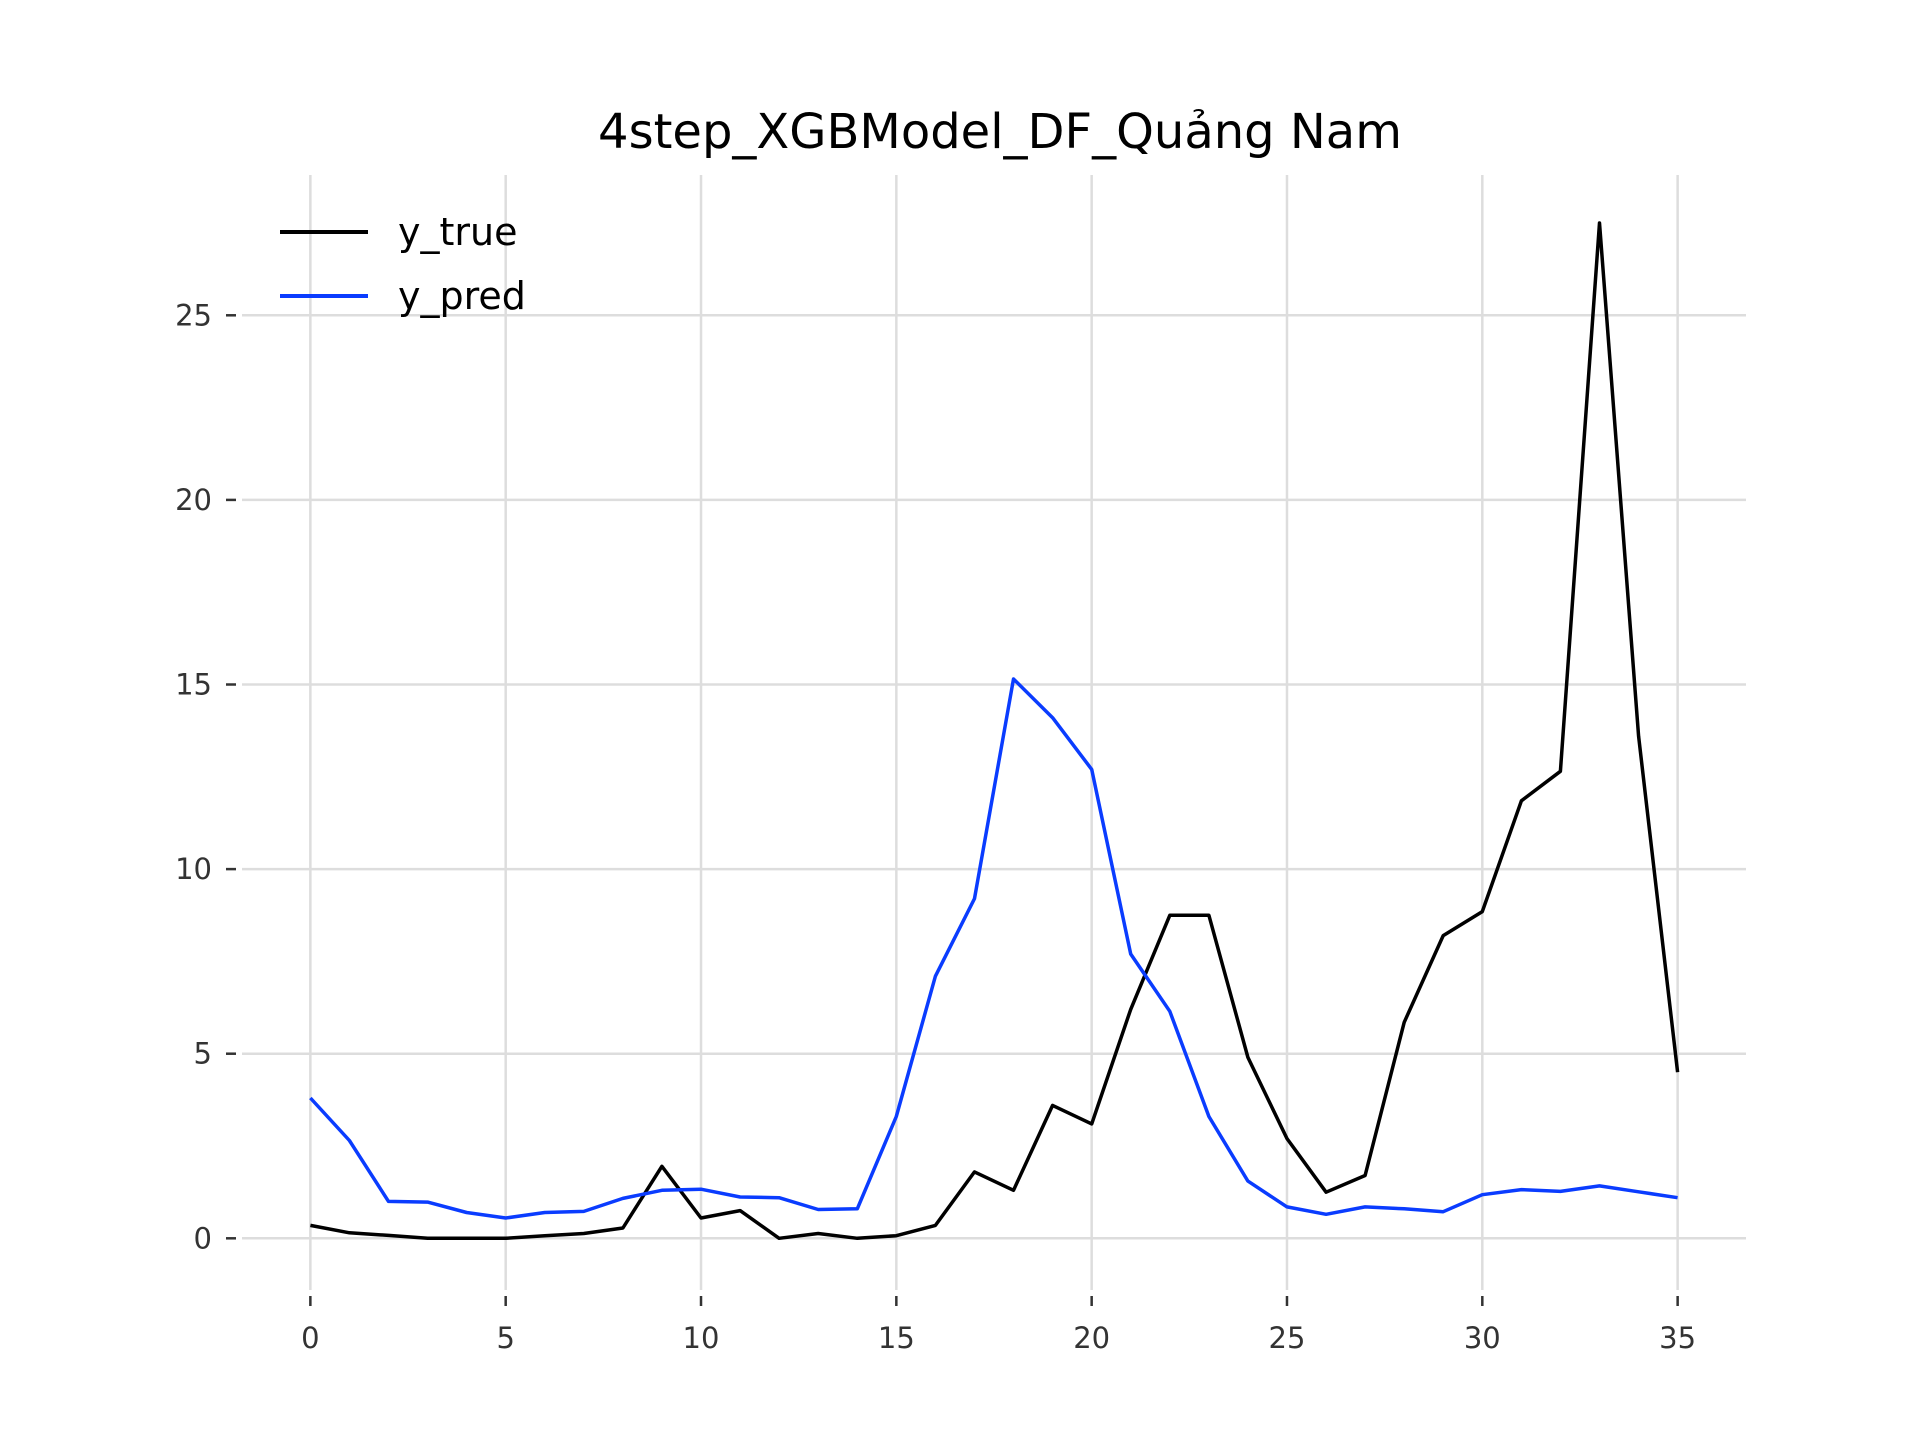 Image resolution: width=1920 pixels, height=1440 pixels. I want to click on legend-label-y-true: y_true, so click(457, 232).